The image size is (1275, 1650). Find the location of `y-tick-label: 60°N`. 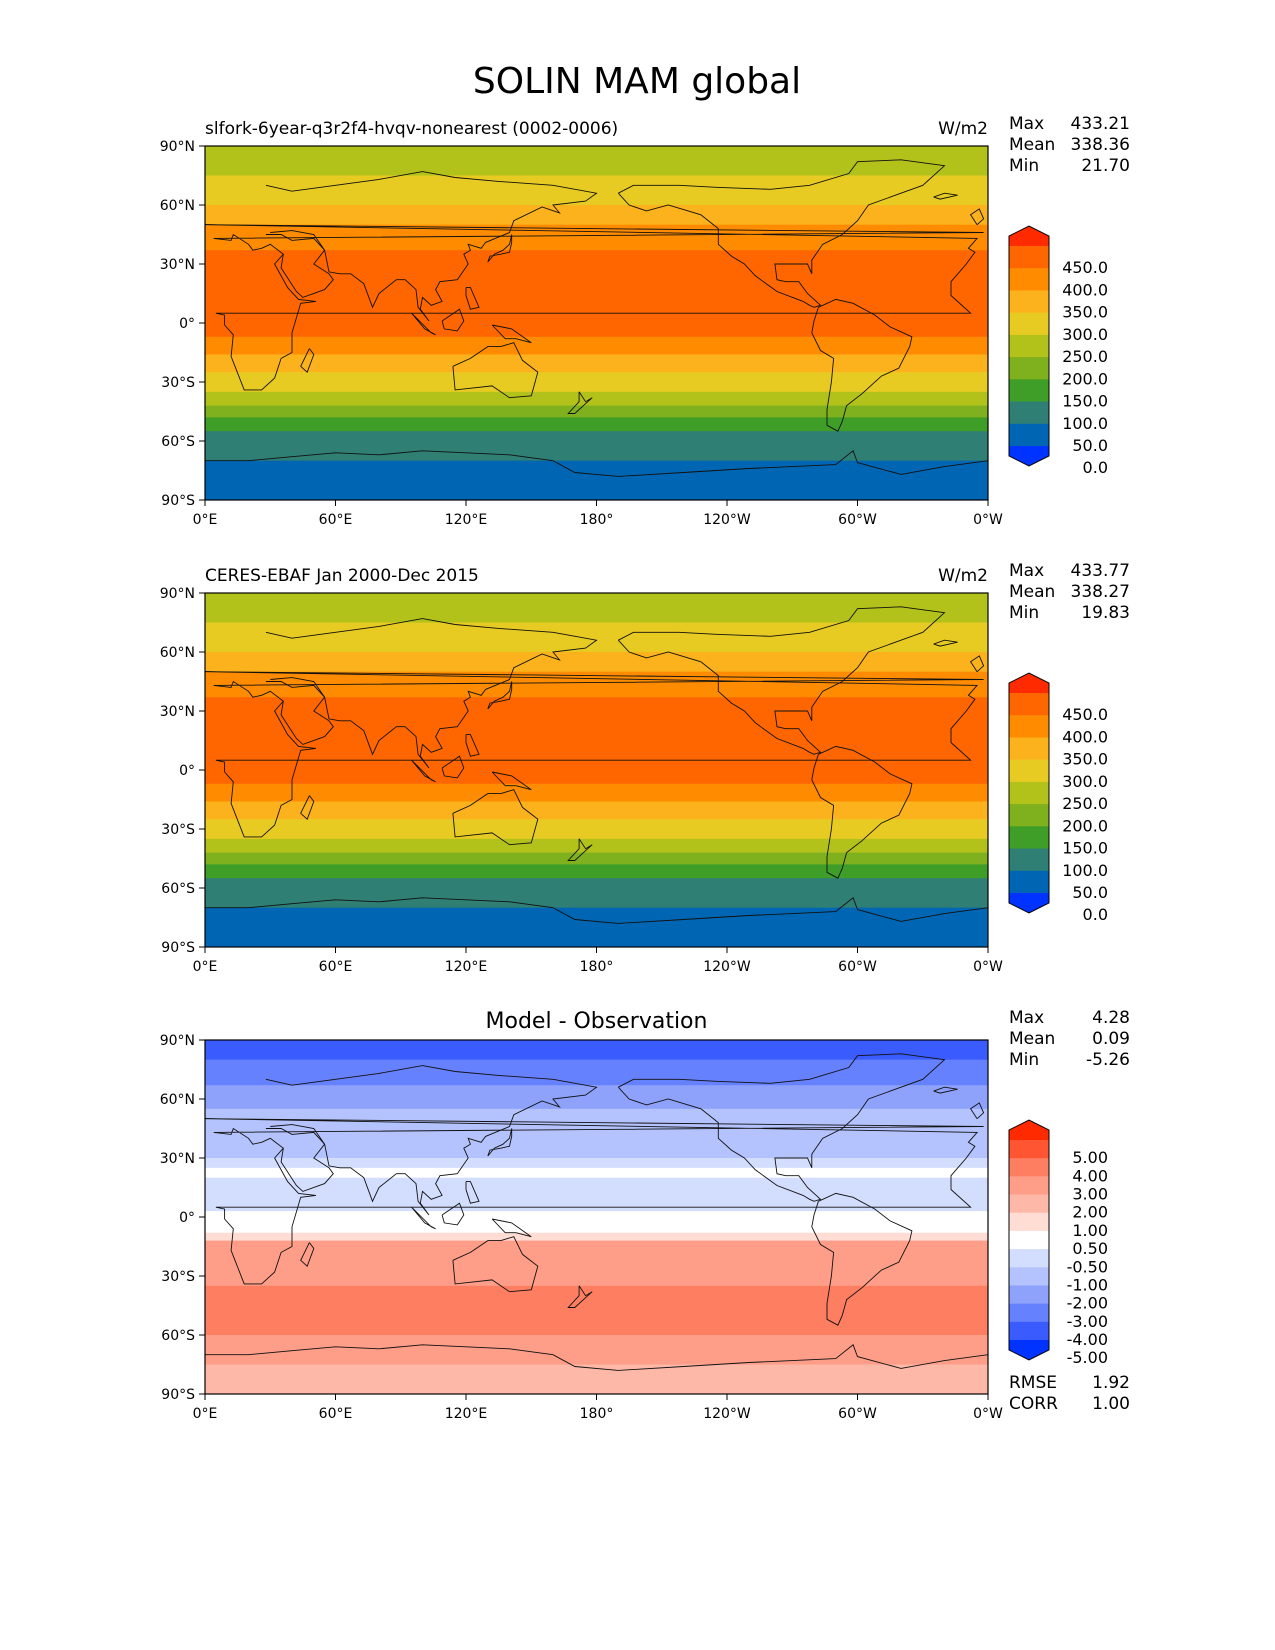

y-tick-label: 60°N is located at coordinates (177, 1100).